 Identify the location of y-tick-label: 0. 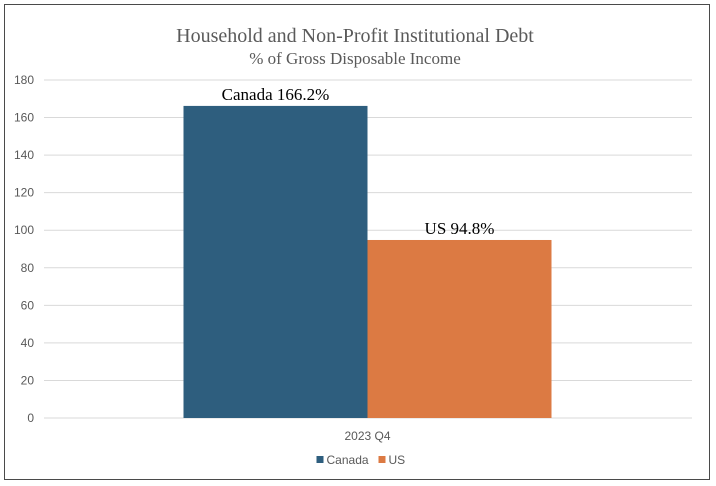
(30, 418).